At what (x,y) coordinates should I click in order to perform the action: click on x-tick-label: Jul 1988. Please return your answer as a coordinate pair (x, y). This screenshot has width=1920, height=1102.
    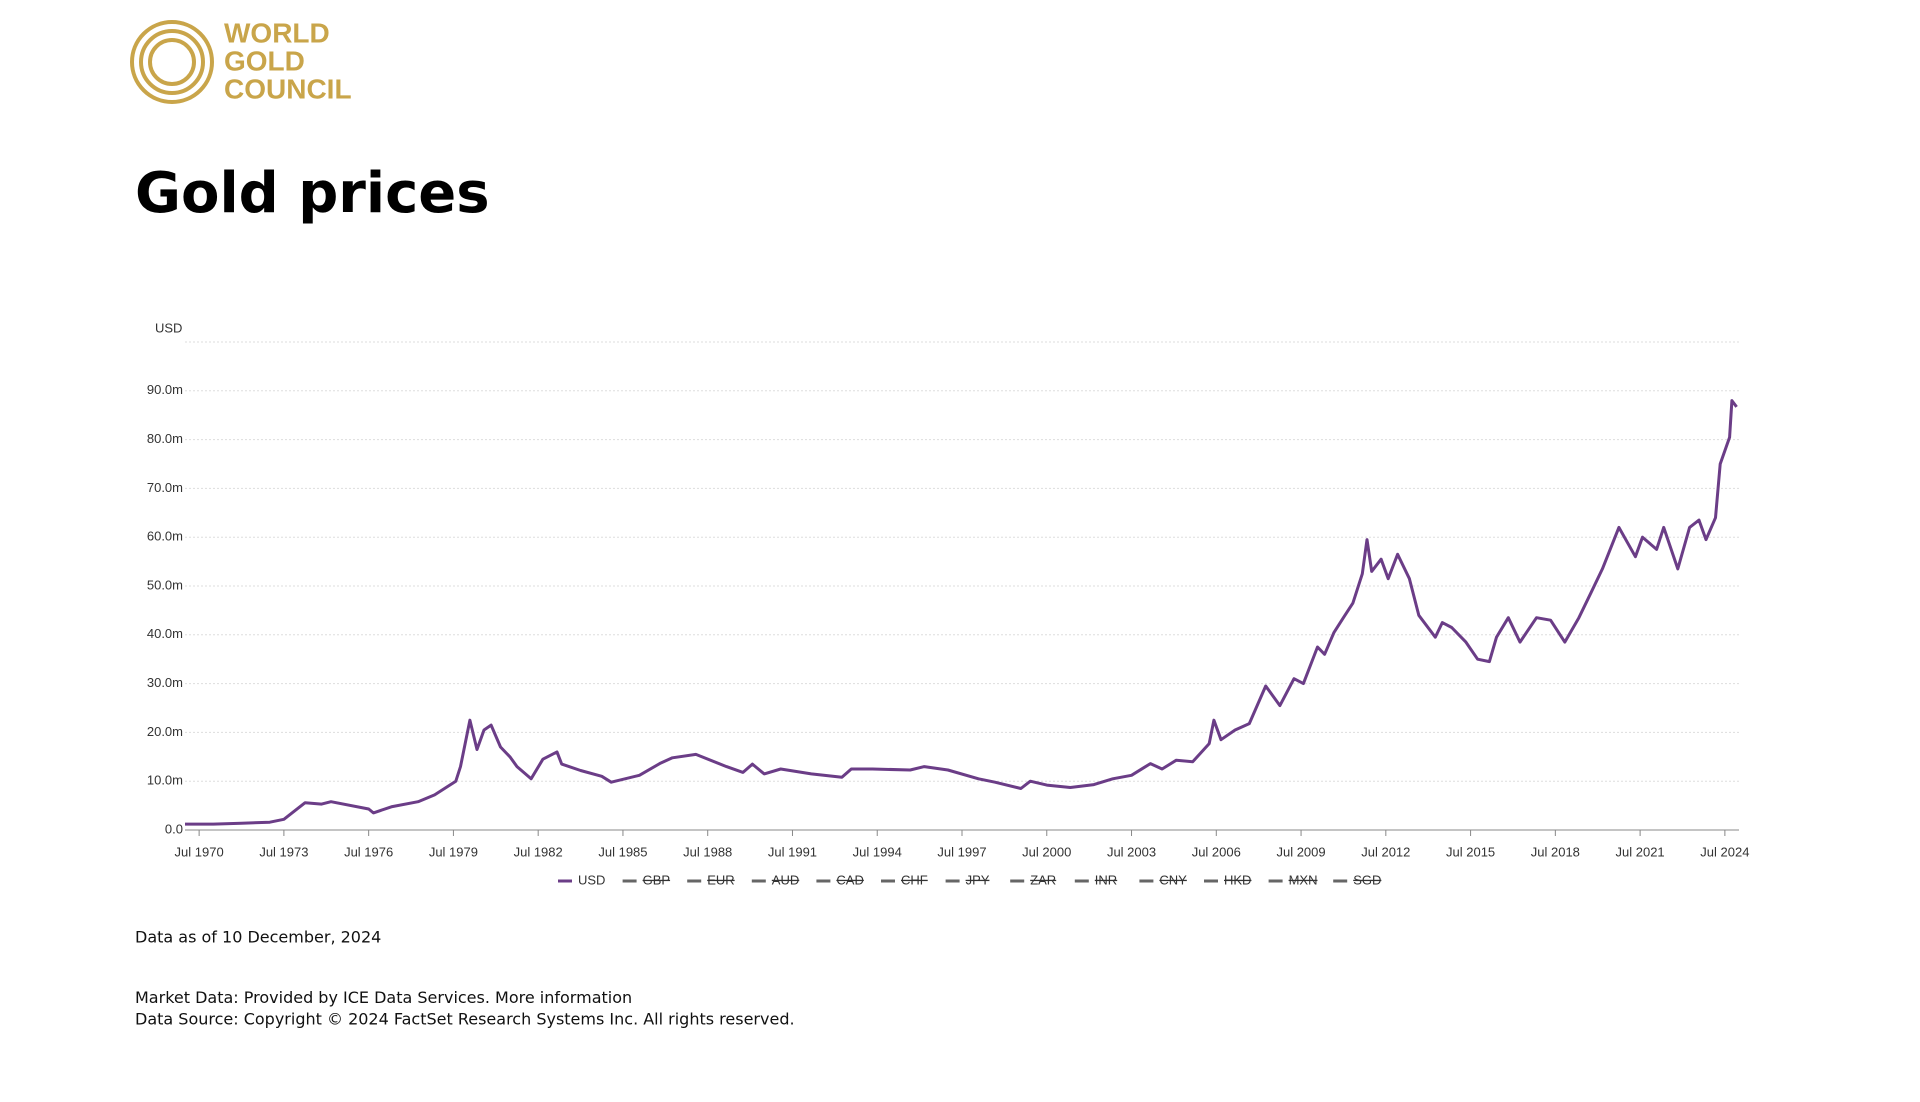
    Looking at the image, I should click on (707, 851).